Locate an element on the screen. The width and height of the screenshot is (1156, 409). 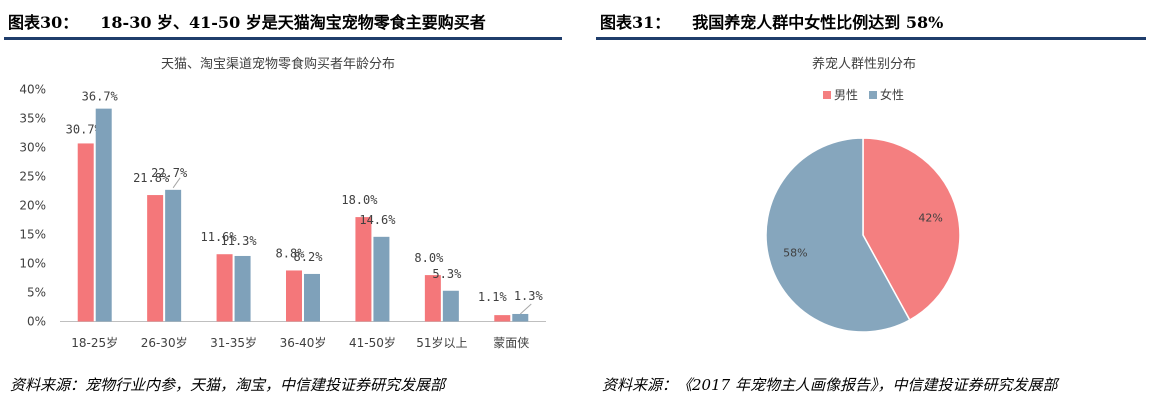
y-tick-label: 35% is located at coordinates (32, 119).